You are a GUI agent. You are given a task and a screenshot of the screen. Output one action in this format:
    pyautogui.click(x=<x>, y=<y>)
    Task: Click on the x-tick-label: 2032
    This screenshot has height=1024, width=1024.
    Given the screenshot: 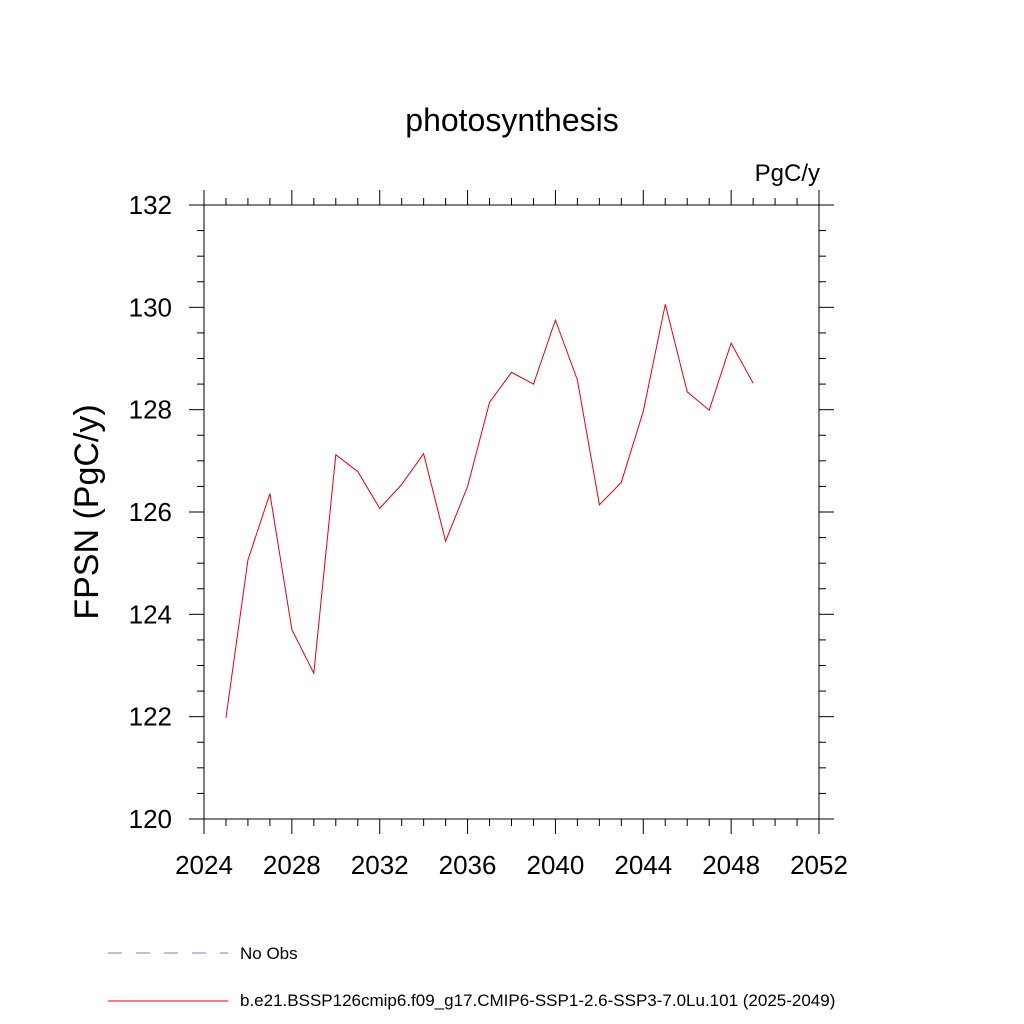 What is the action you would take?
    pyautogui.click(x=380, y=865)
    